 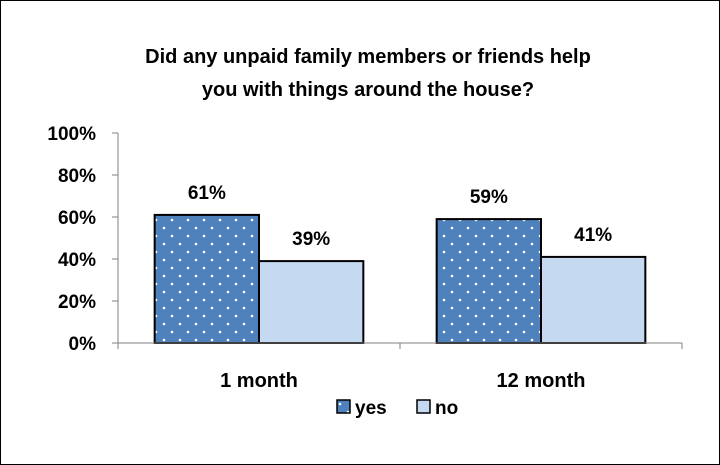 I want to click on x-category-label: 1 month, so click(x=259, y=381).